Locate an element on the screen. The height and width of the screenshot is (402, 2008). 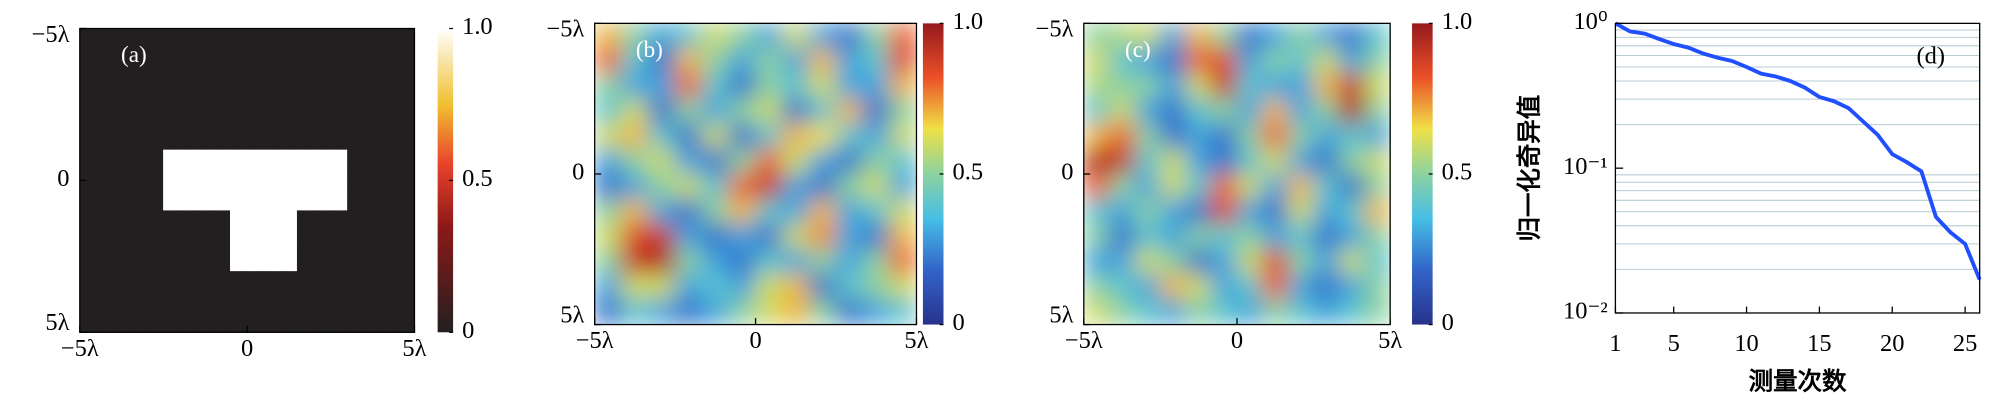
panel-label: (c) is located at coordinates (1138, 50).